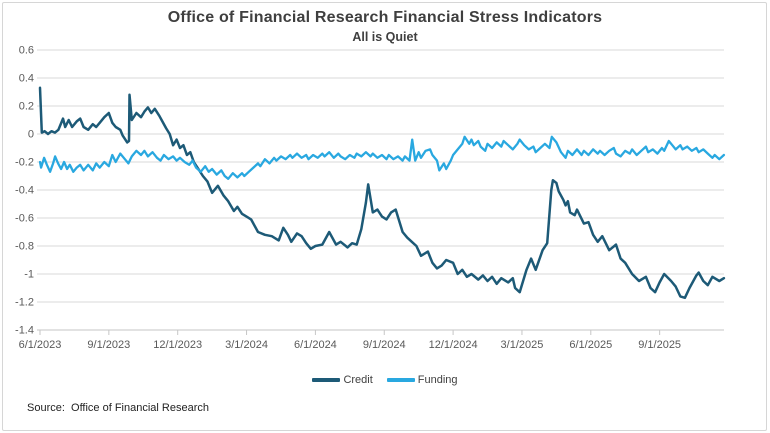 Image resolution: width=770 pixels, height=433 pixels. Describe the element at coordinates (315, 345) in the screenshot. I see `x-axis-label: 6/1/2024` at that location.